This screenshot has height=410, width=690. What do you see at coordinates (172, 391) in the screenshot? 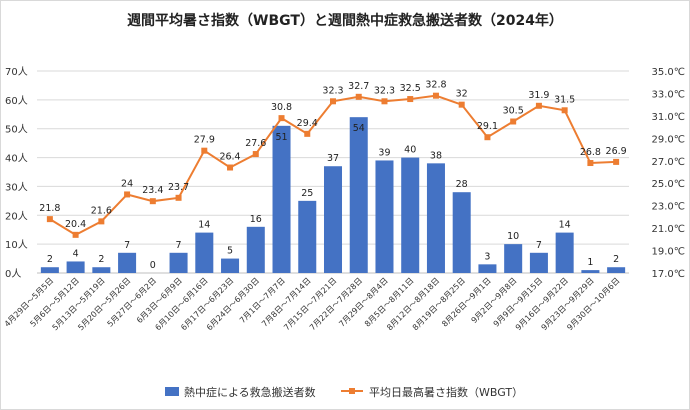
I see `legend-bar-swatch` at bounding box center [172, 391].